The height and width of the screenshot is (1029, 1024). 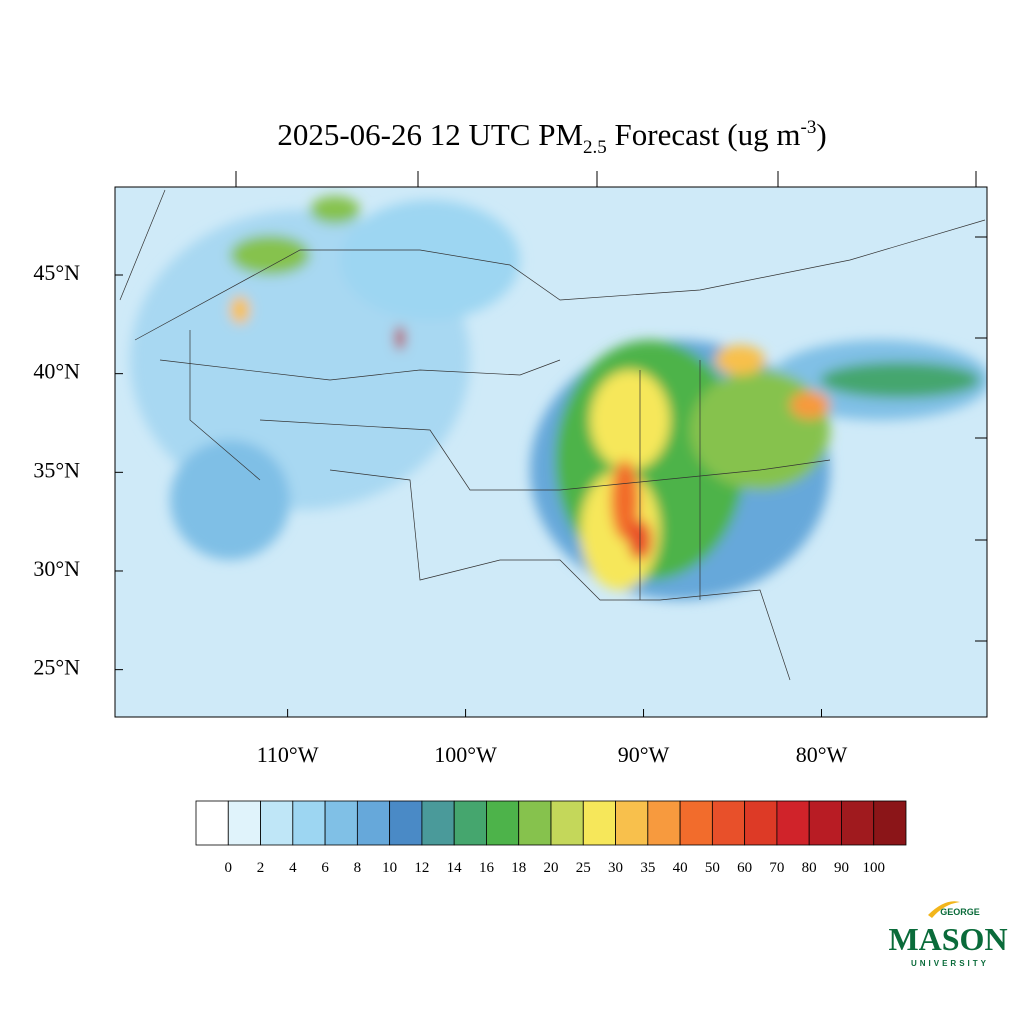 I want to click on lon-label: 100°W, so click(x=465, y=754).